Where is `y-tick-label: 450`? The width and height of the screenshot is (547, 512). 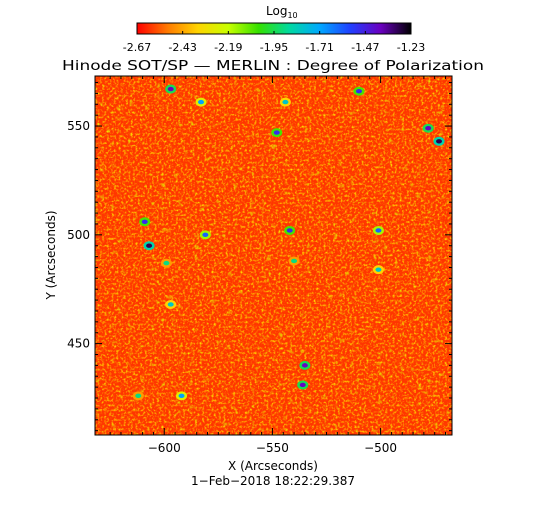
y-tick-label: 450 is located at coordinates (78, 344).